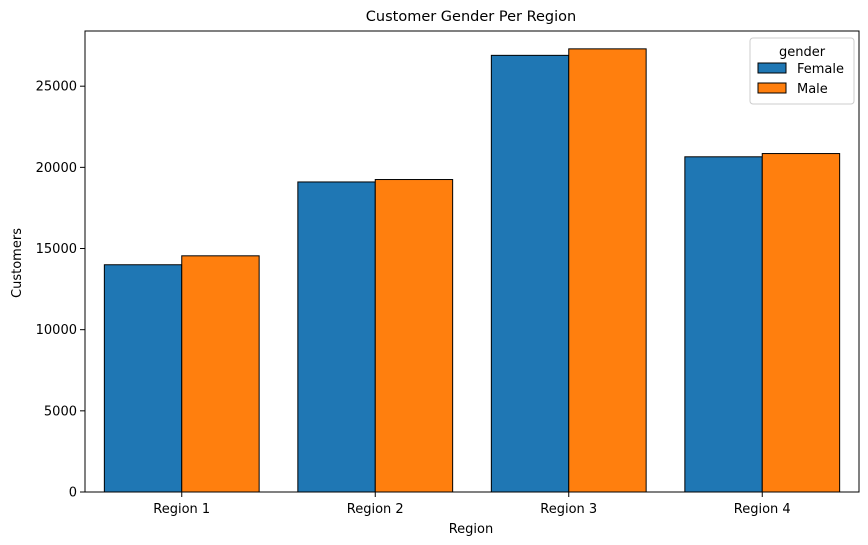  I want to click on legend-swatch-female, so click(772, 68).